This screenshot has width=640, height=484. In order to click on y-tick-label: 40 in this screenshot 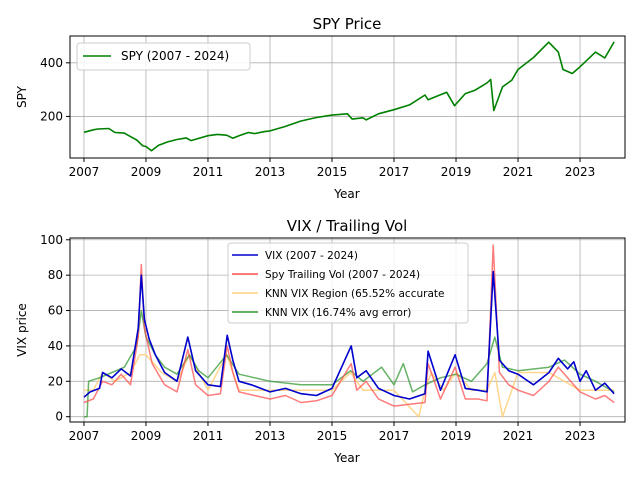, I will do `click(55, 346)`.